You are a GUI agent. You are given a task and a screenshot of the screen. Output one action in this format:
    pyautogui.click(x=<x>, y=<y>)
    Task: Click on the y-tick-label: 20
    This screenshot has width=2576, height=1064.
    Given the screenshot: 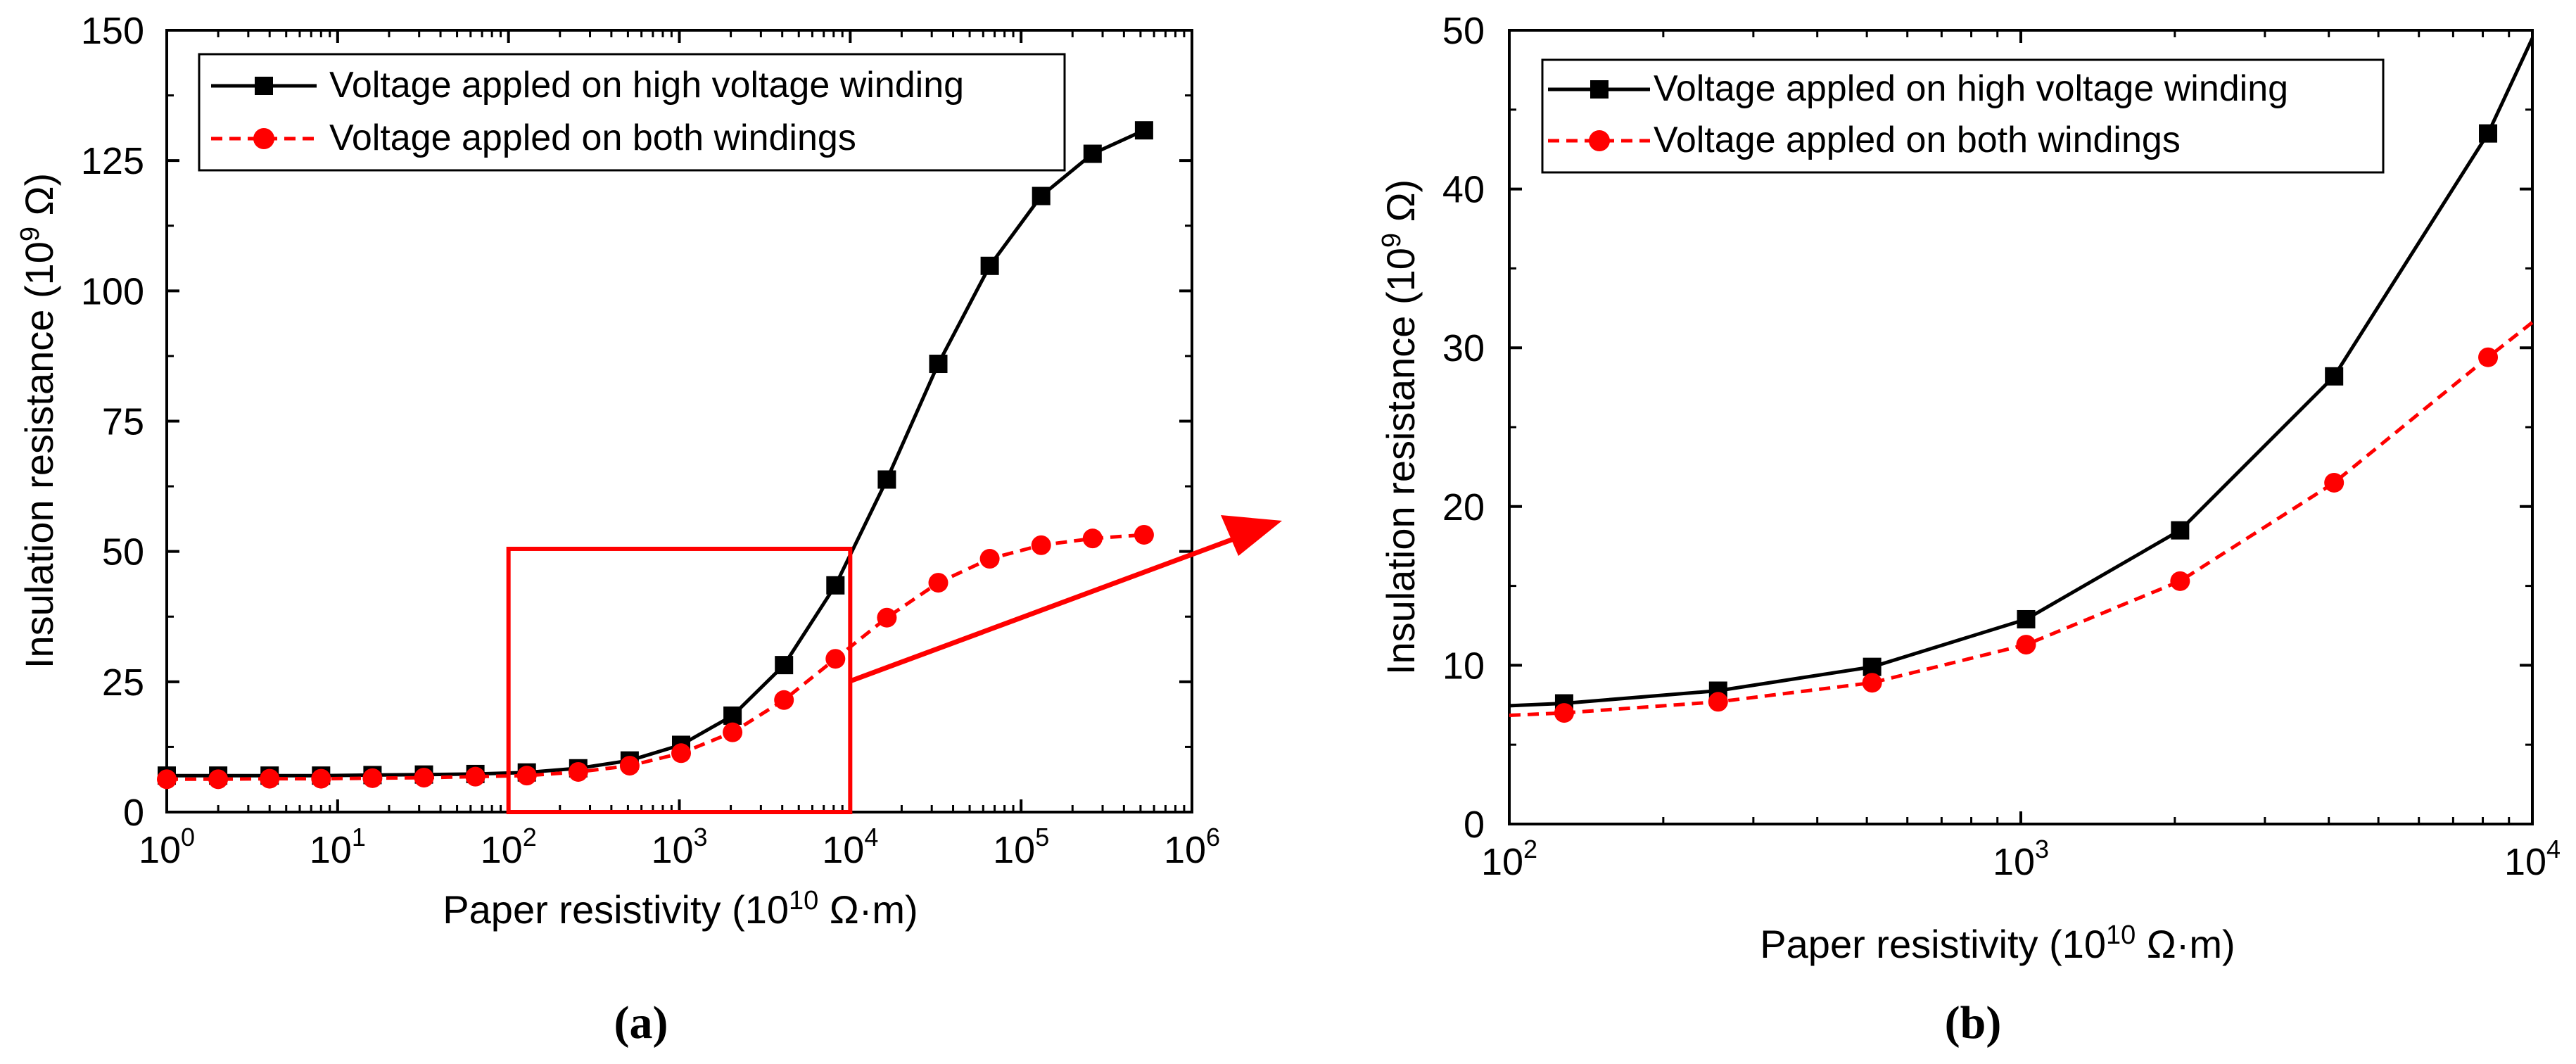 What is the action you would take?
    pyautogui.click(x=1463, y=507)
    